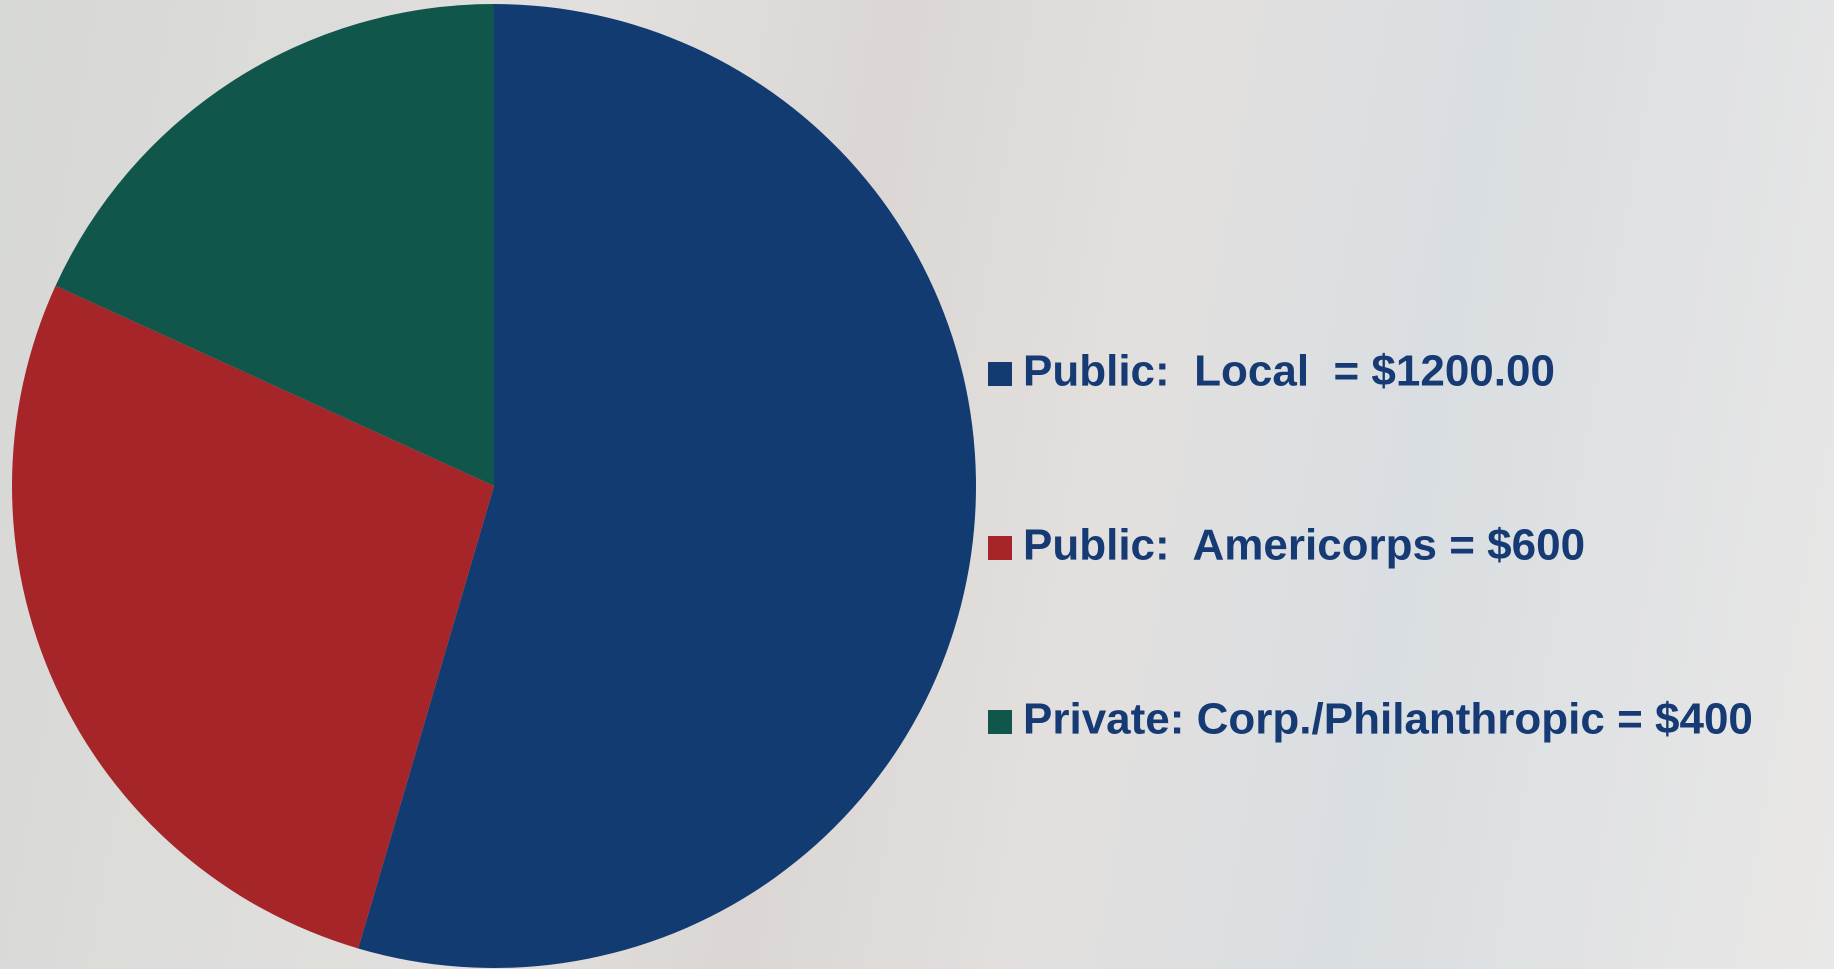 Image resolution: width=1834 pixels, height=969 pixels. Describe the element at coordinates (1289, 371) in the screenshot. I see `legend-label: Public: Local = $1200.00` at that location.